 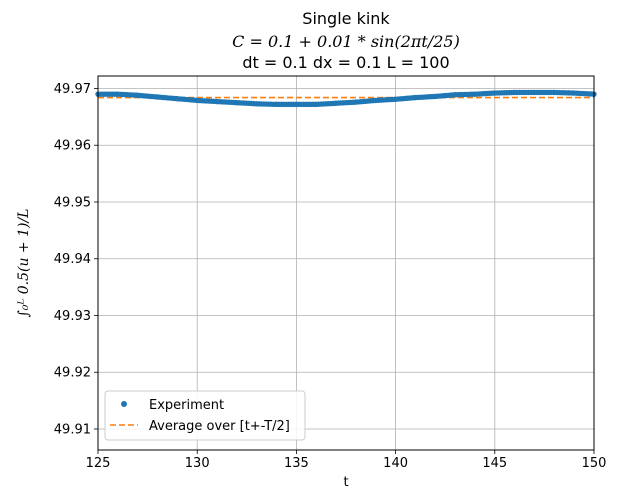 I want to click on x-tick-label: 130, so click(x=197, y=463).